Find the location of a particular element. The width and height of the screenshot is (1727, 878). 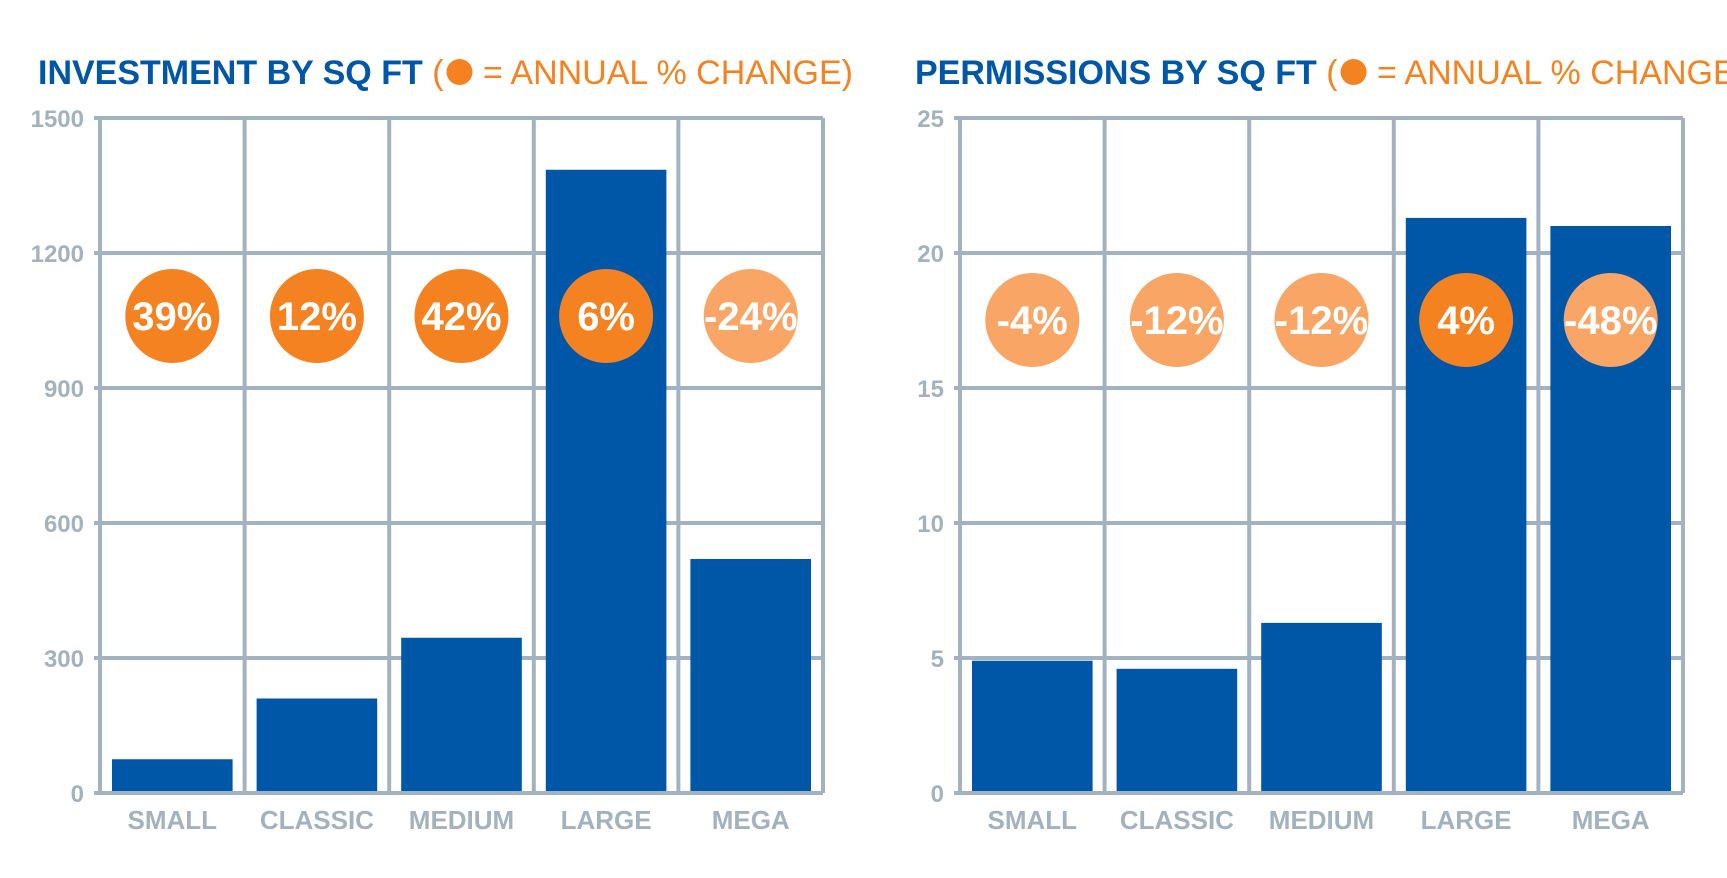

change-badge: -4% is located at coordinates (1032, 320).